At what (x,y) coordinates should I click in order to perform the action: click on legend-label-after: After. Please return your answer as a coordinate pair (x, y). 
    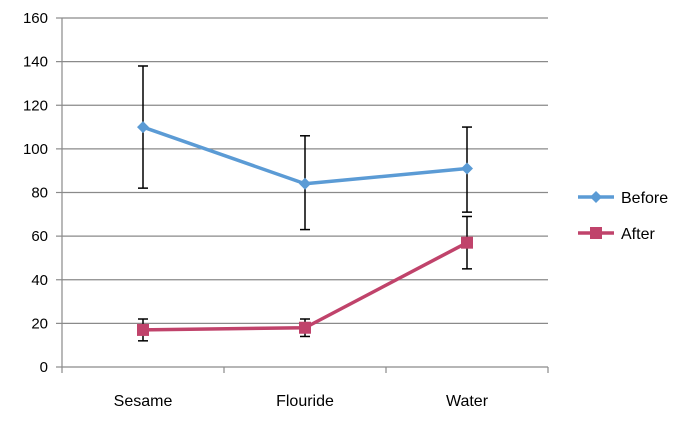
    Looking at the image, I should click on (638, 234).